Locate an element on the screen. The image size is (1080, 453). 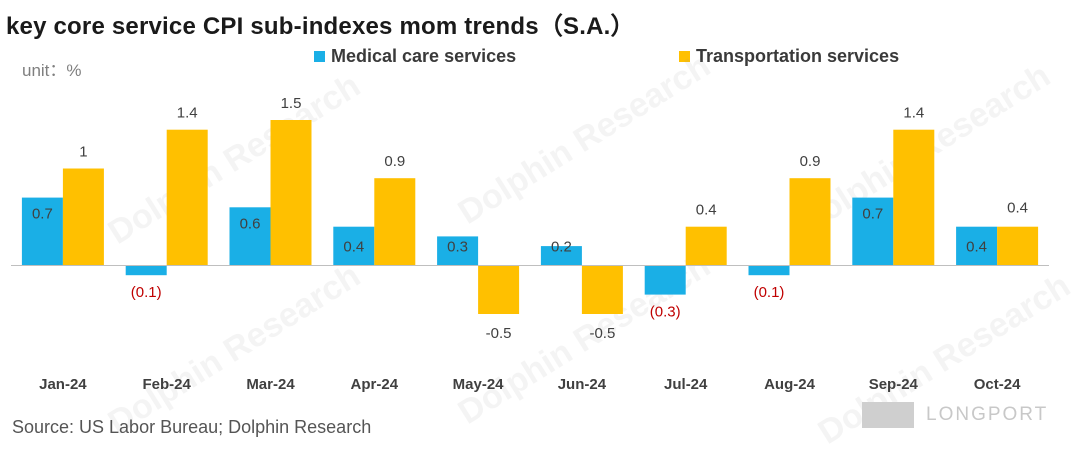
legend-label-transport: Transportation services is located at coordinates (798, 56).